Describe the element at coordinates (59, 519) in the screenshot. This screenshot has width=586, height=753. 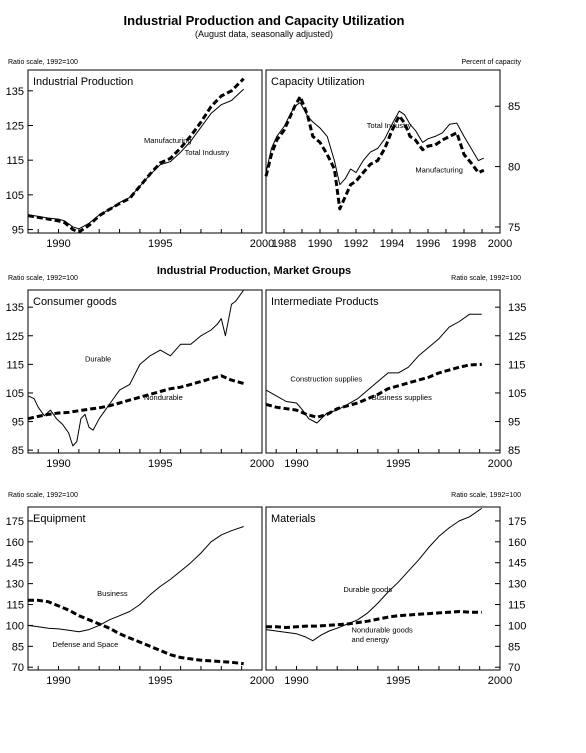
I see `panel-title: Equipment` at that location.